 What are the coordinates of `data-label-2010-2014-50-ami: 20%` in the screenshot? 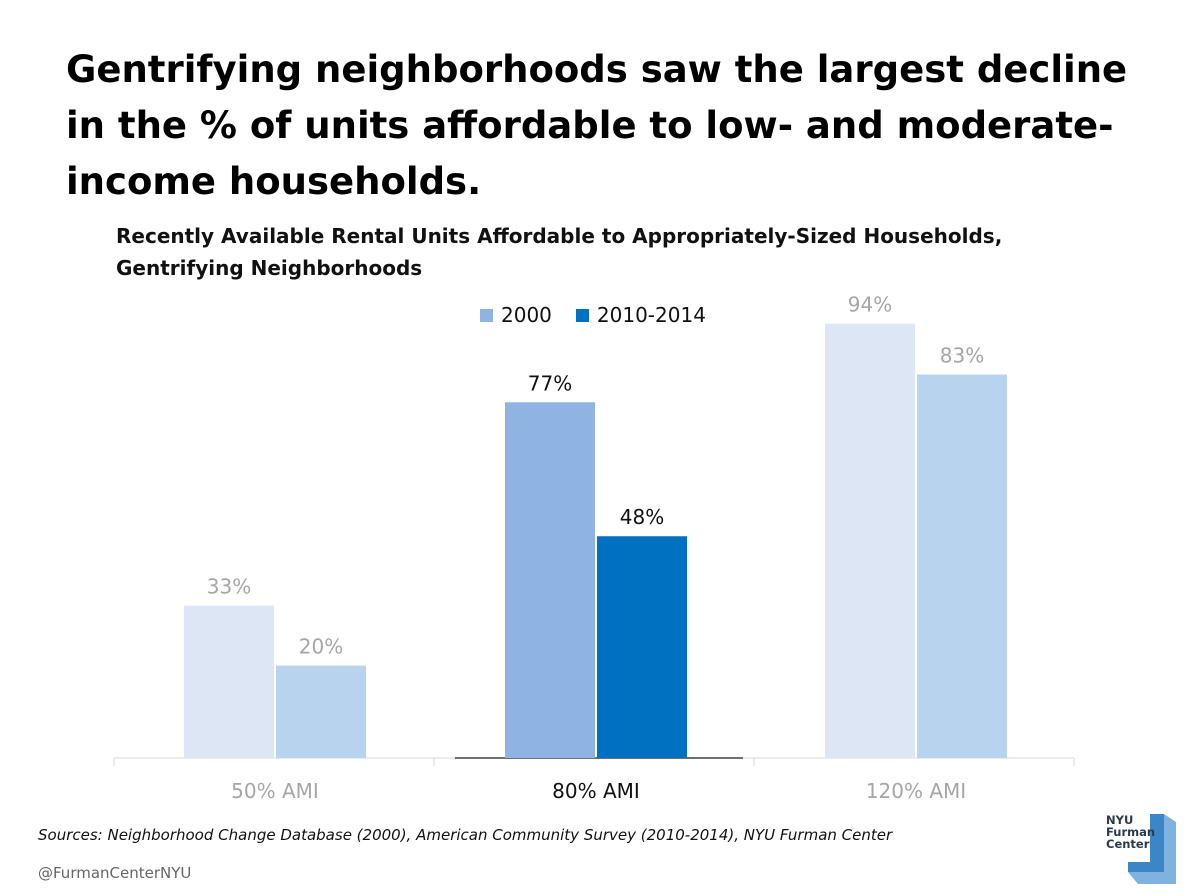 It's located at (321, 647).